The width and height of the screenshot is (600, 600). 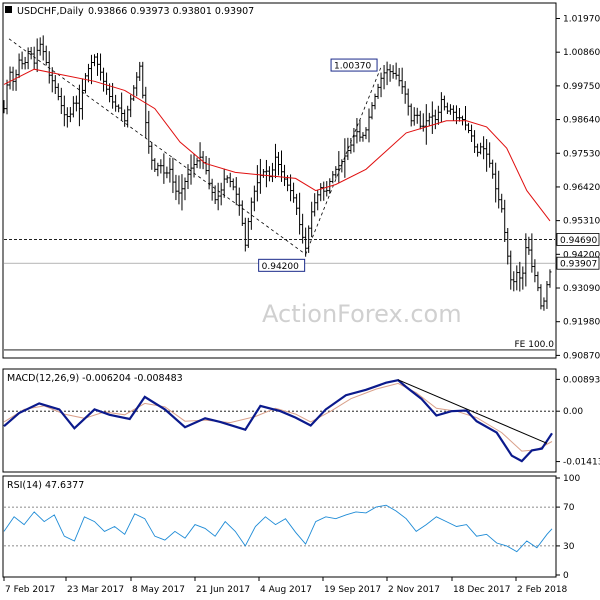 What do you see at coordinates (542, 590) in the screenshot?
I see `x-axis-label: 2 Feb 2018` at bounding box center [542, 590].